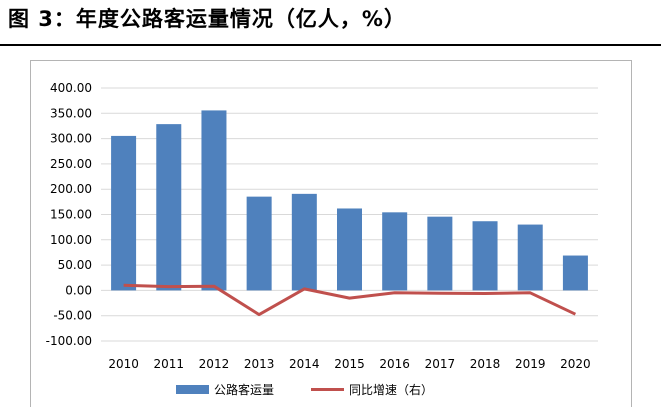 The width and height of the screenshot is (661, 407). I want to click on x-tick-label: 2018, so click(485, 364).